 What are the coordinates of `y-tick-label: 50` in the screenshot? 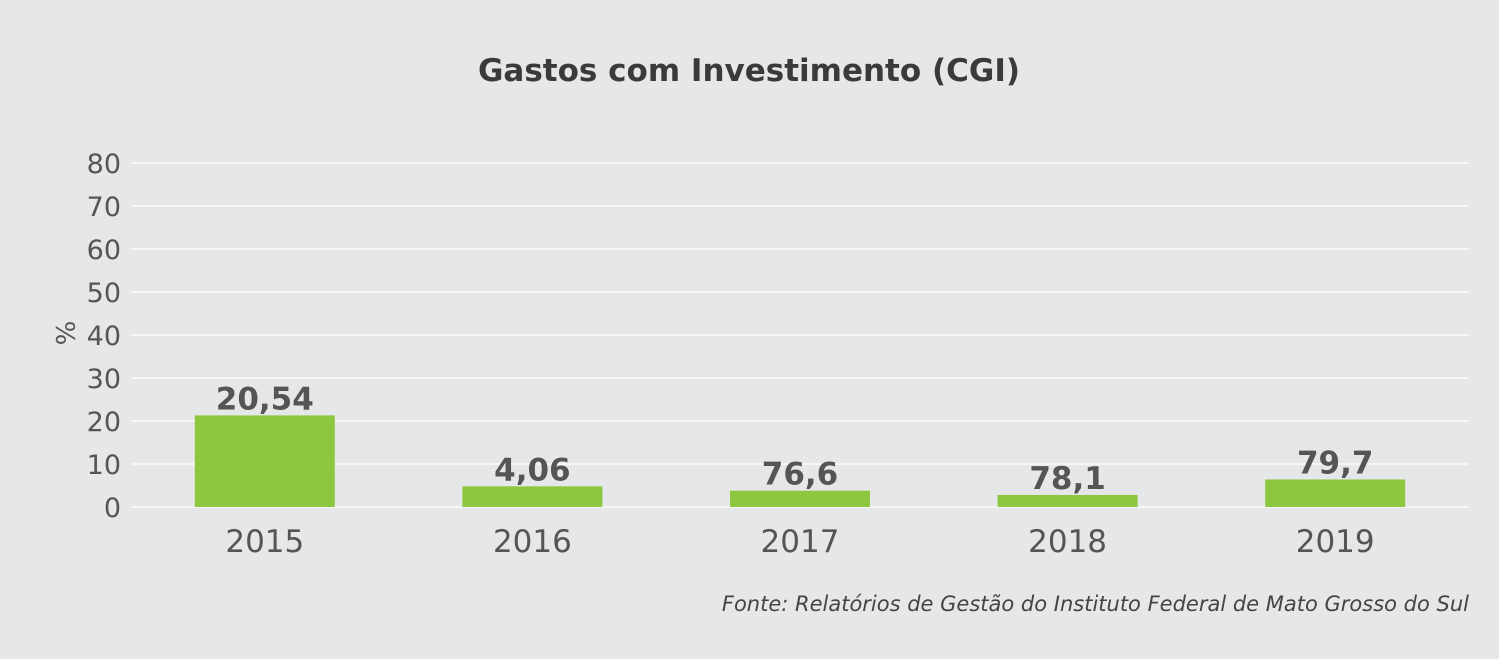 It's located at (104, 293).